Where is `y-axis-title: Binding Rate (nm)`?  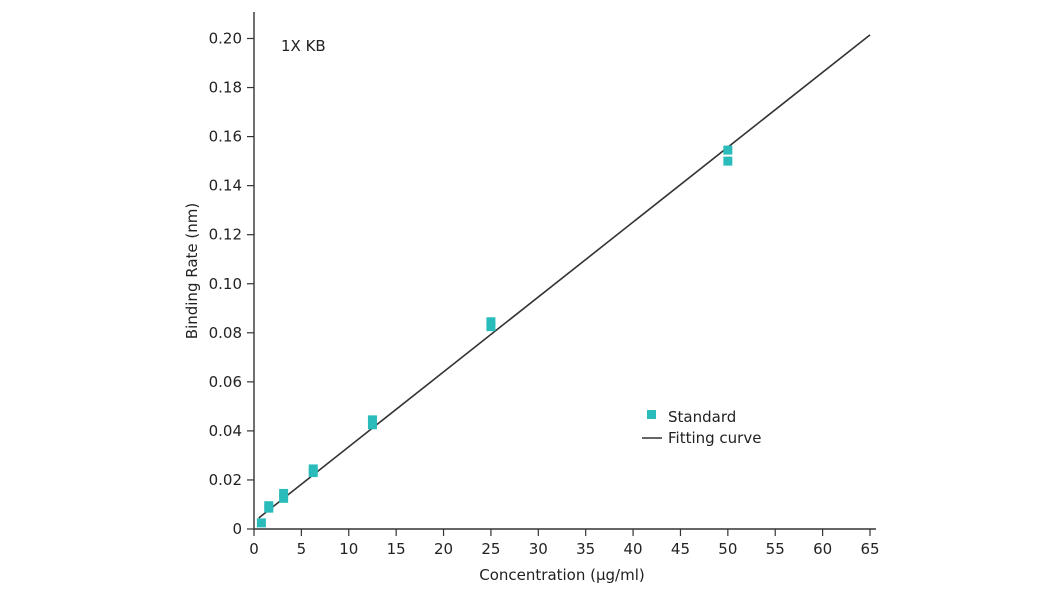 y-axis-title: Binding Rate (nm) is located at coordinates (192, 271).